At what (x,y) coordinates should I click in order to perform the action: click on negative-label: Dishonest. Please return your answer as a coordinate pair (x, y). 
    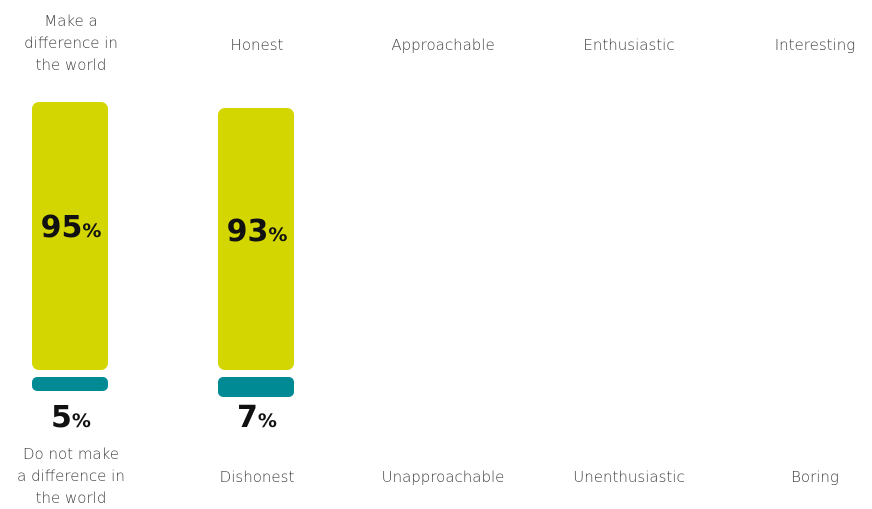
    Looking at the image, I should click on (257, 477).